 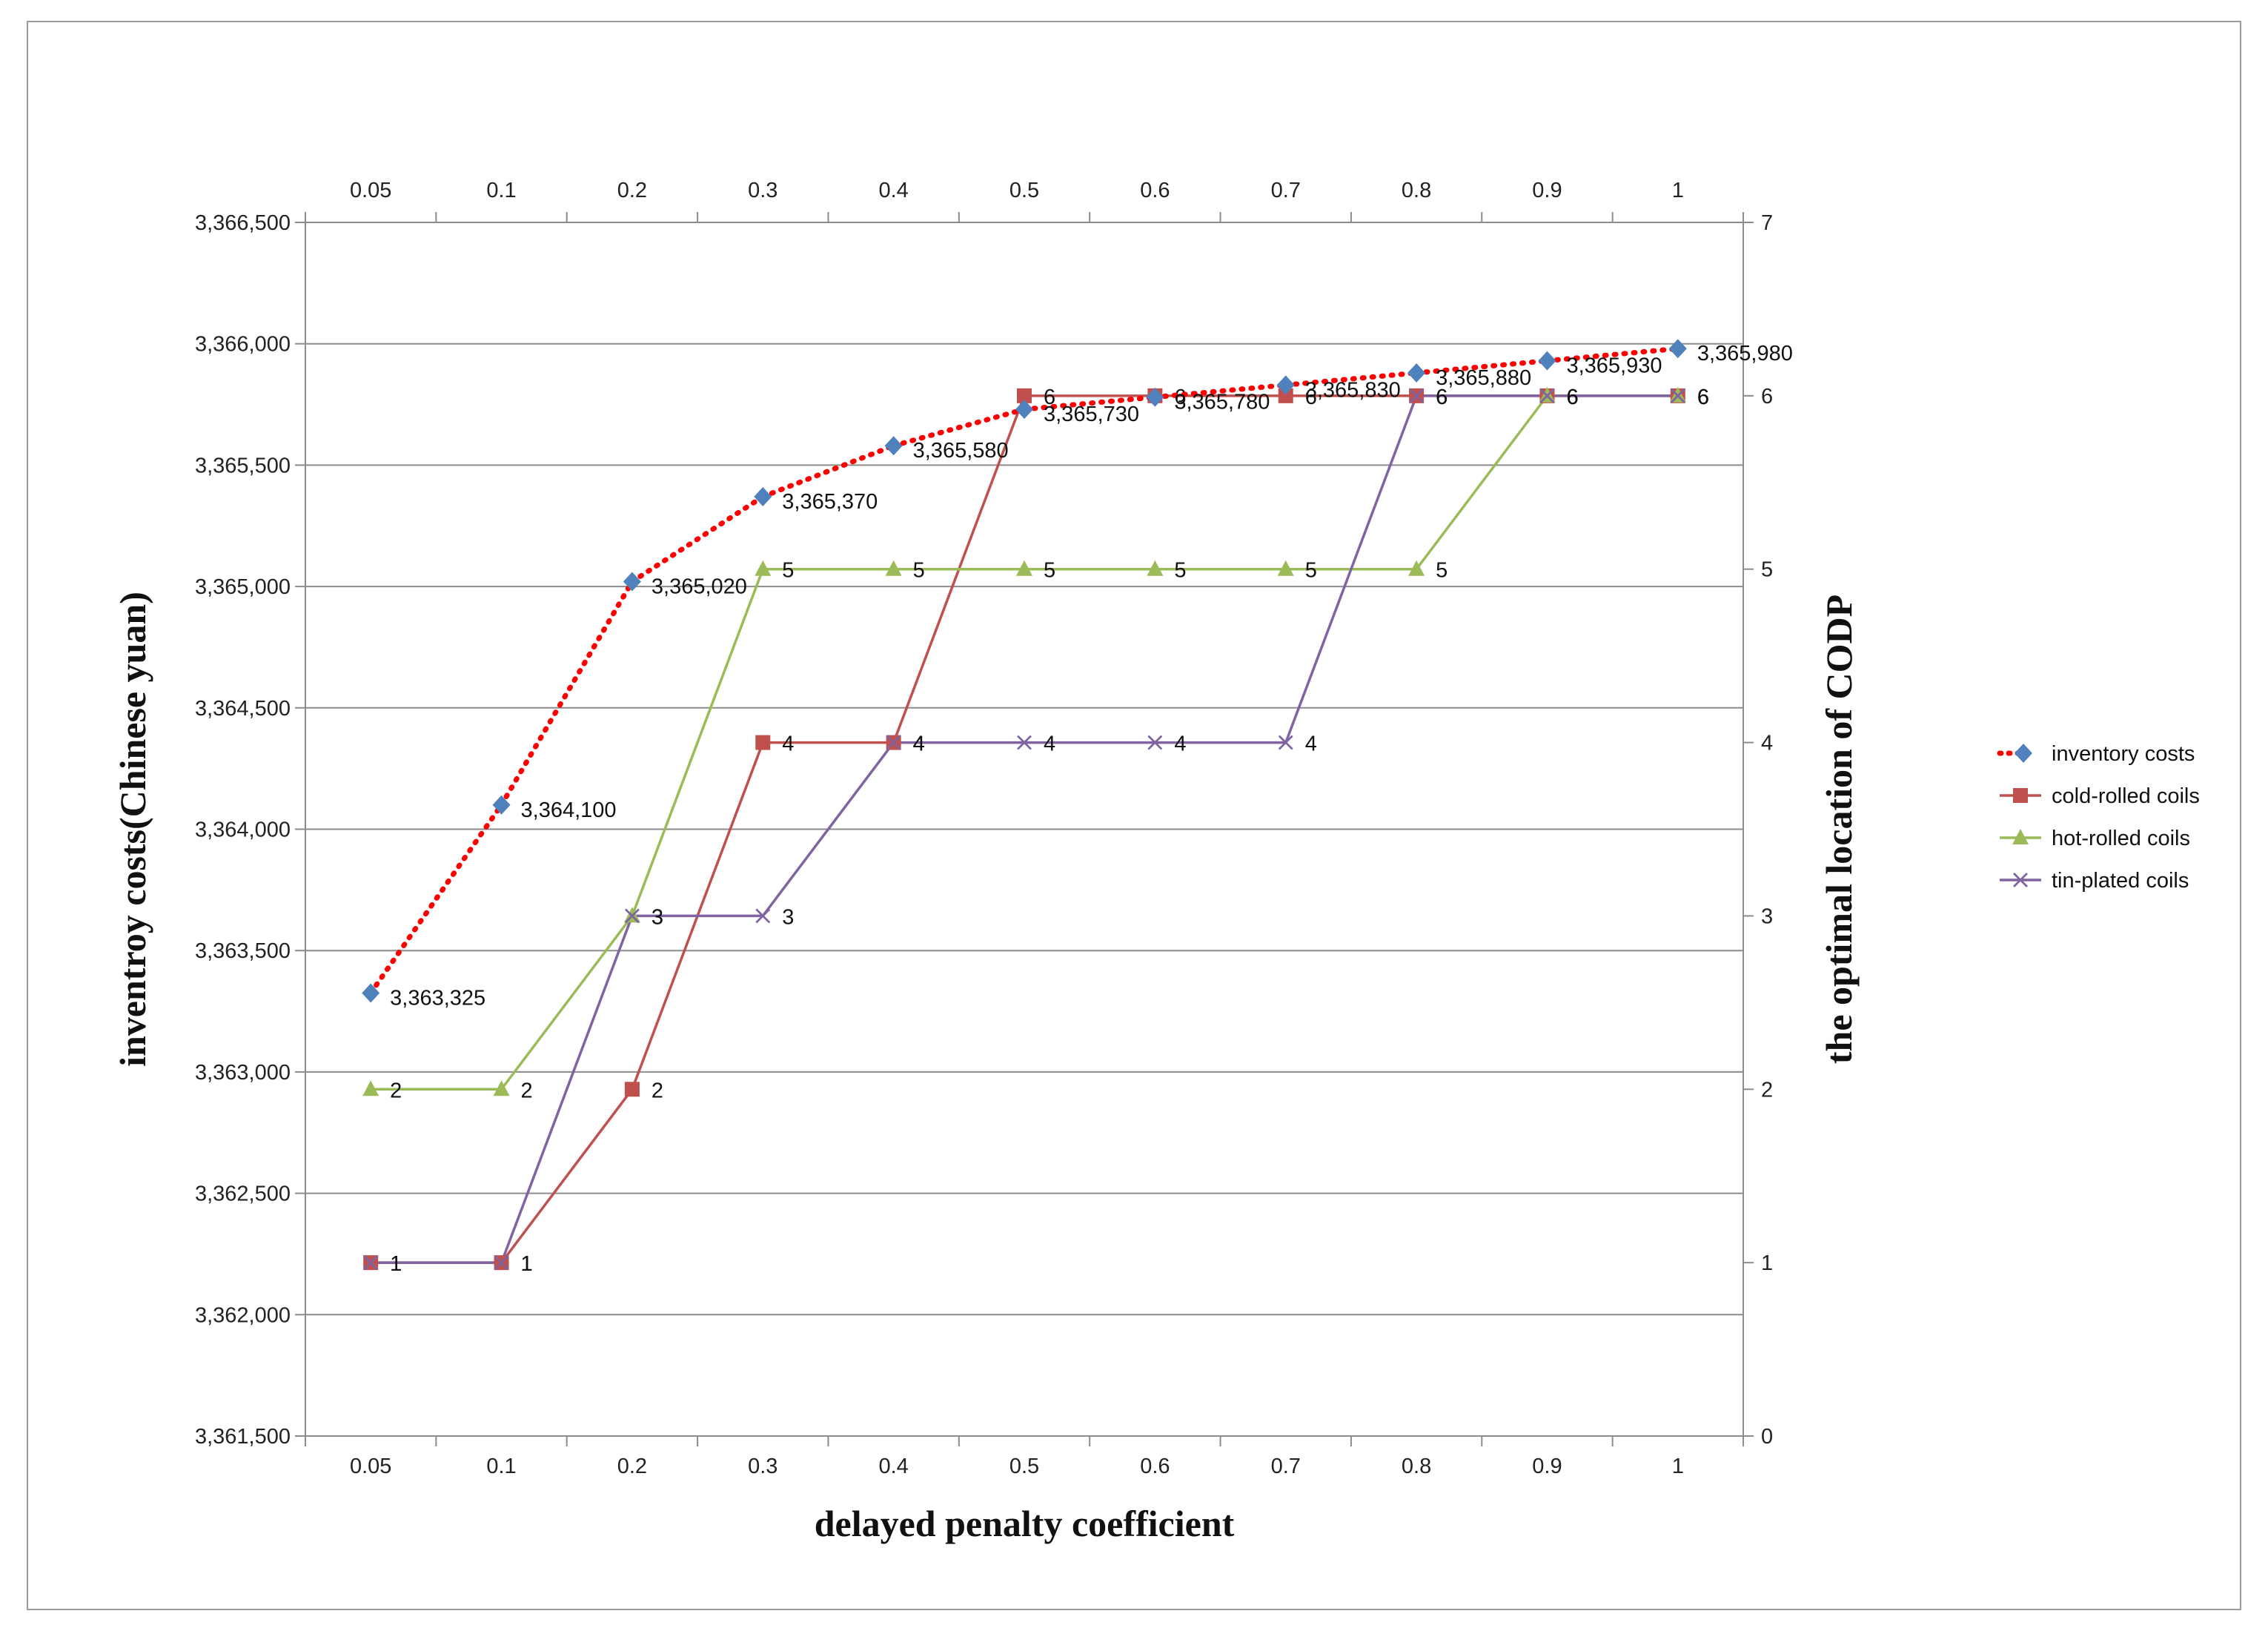 I want to click on x-axis-title: delayed penalty coefficient, so click(x=1025, y=1523).